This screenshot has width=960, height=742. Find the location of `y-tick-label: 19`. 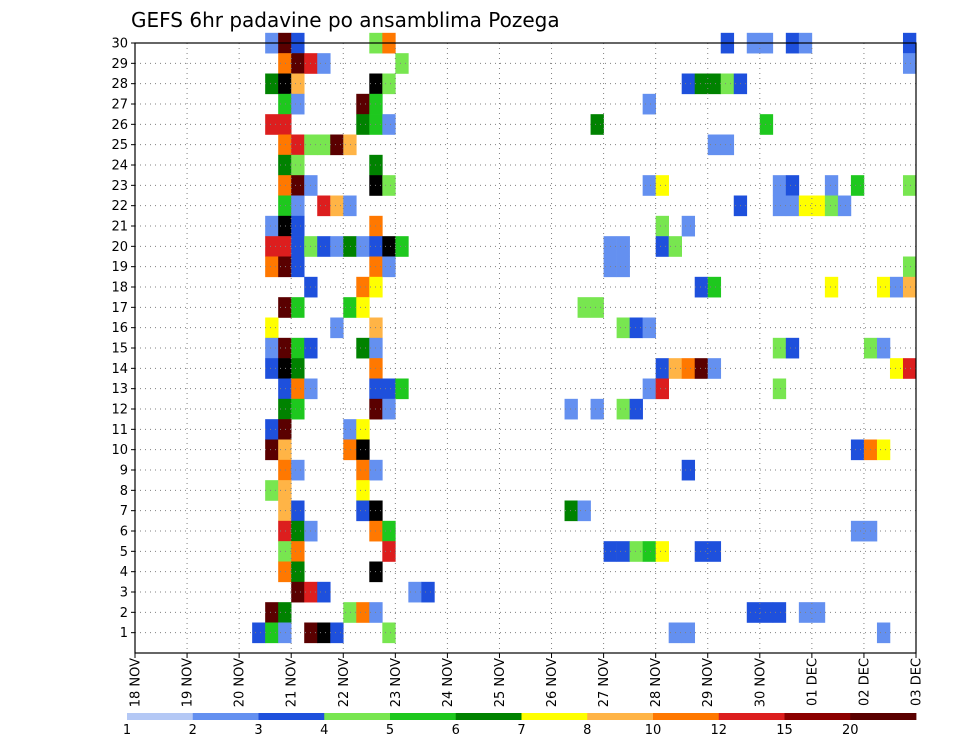

y-tick-label: 19 is located at coordinates (119, 267).